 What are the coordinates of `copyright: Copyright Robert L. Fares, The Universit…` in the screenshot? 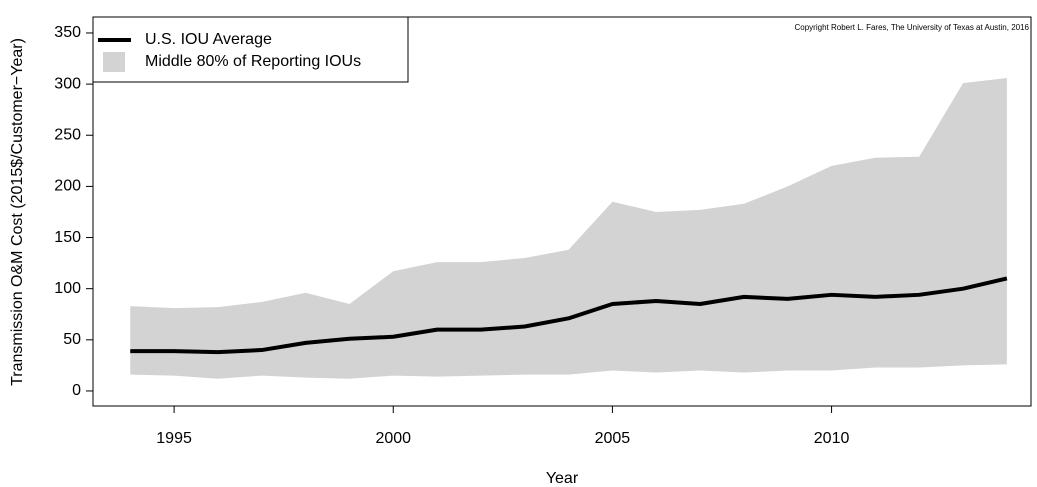 It's located at (912, 27).